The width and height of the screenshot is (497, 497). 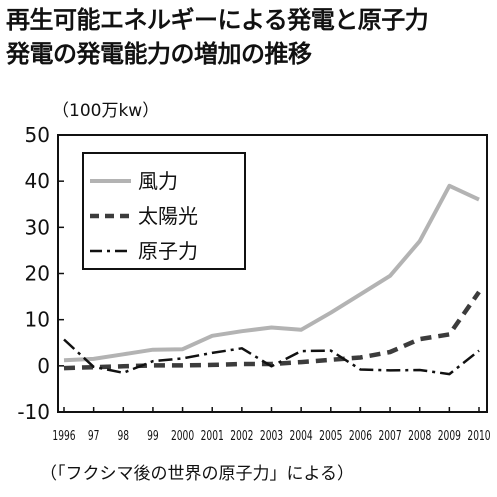 I want to click on x-tick-label: 98, so click(x=123, y=436).